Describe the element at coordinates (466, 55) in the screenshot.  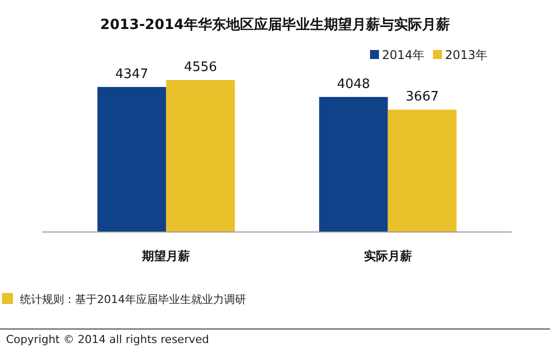
I see `legend-label: 2013年` at that location.